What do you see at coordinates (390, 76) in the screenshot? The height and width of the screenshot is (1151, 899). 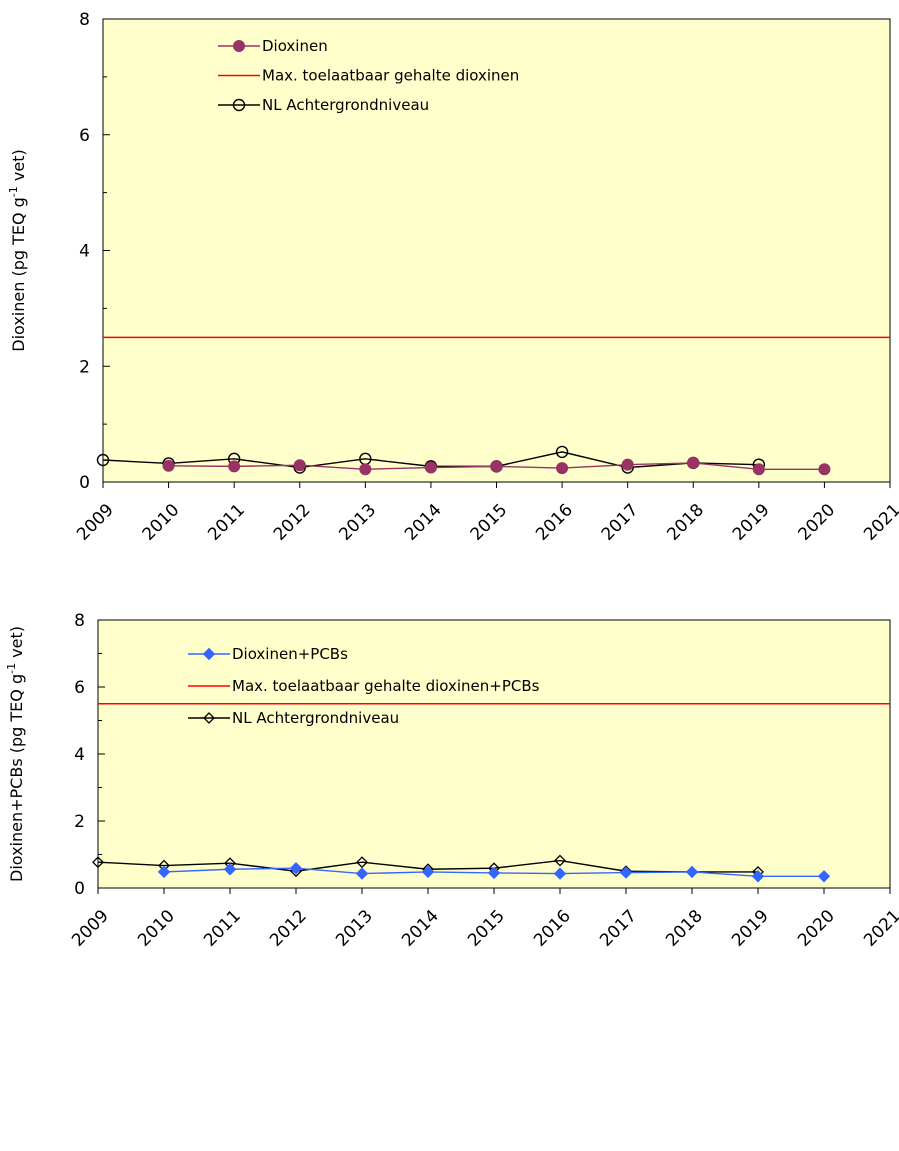 I see `legend-label: Max. toelaatbaar gehalte dioxinen` at bounding box center [390, 76].